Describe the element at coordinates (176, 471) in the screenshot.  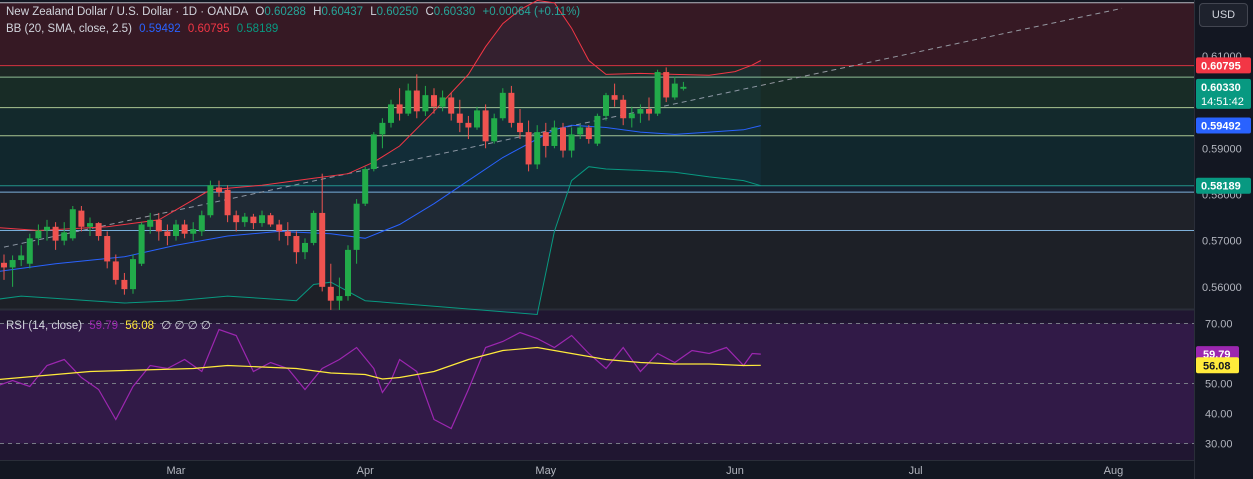
I see `time-tick-label: Mar` at that location.